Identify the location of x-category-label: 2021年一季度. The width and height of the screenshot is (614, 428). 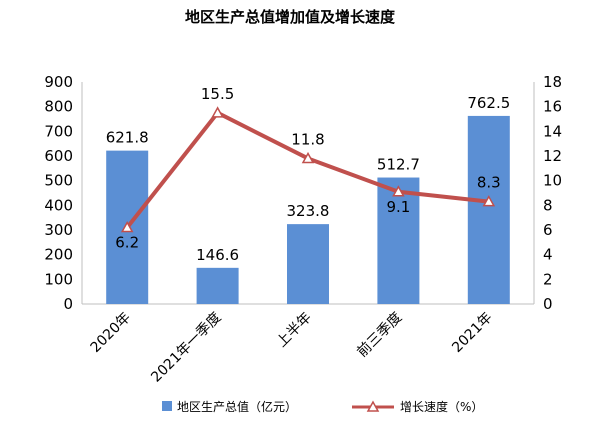
(186, 348).